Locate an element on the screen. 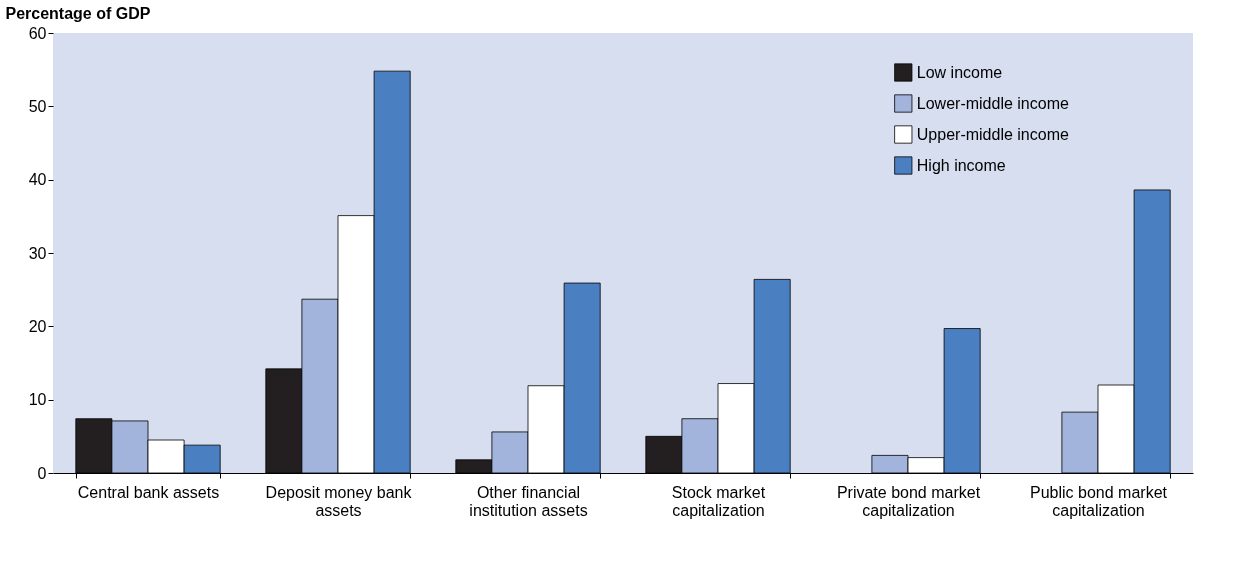 The height and width of the screenshot is (576, 1244). x-tick-label: Stock market capitalization is located at coordinates (718, 501).